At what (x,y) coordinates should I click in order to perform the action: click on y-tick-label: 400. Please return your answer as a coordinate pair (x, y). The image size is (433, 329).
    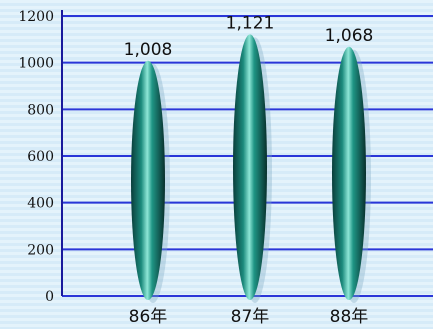
    Looking at the image, I should click on (40, 204).